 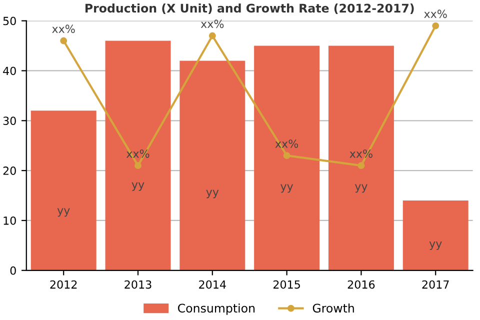 I want to click on x-tick-label: 2014, so click(x=212, y=284).